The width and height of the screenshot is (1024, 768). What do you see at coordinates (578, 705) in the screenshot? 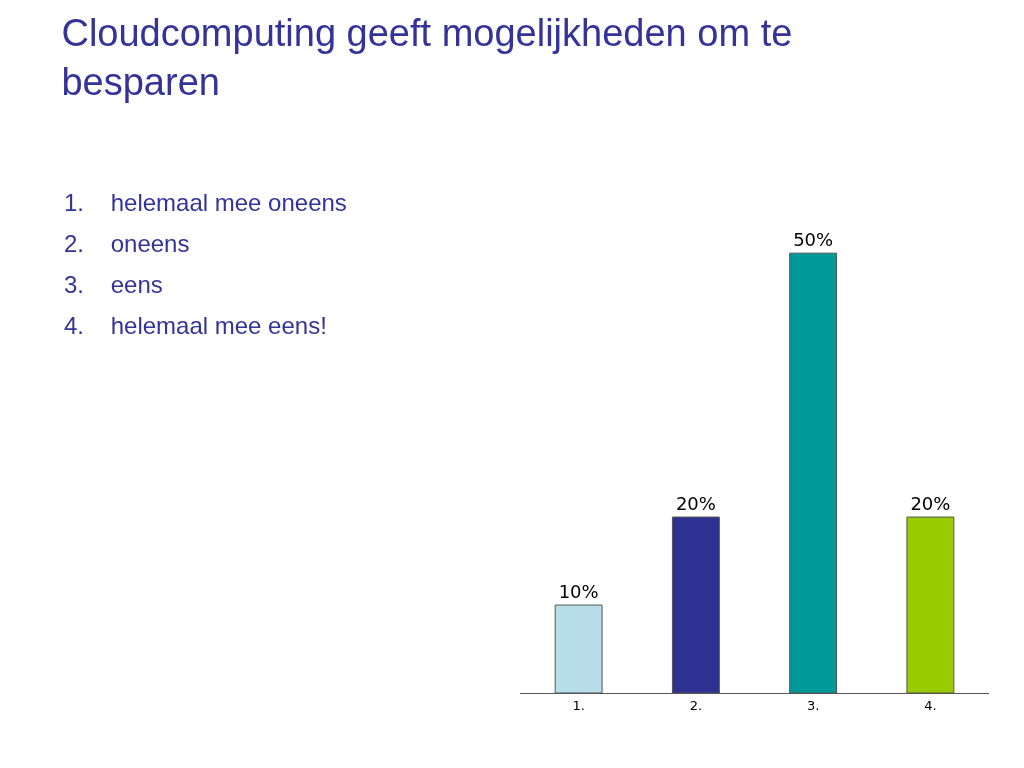
I see `x-tick-label: 1.` at bounding box center [578, 705].